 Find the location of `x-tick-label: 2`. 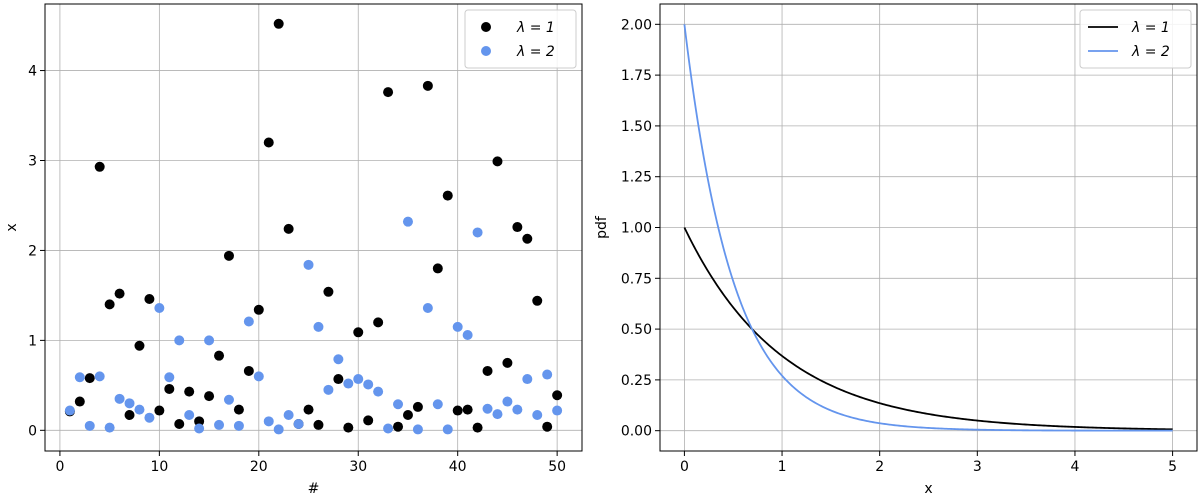

x-tick-label: 2 is located at coordinates (879, 467).